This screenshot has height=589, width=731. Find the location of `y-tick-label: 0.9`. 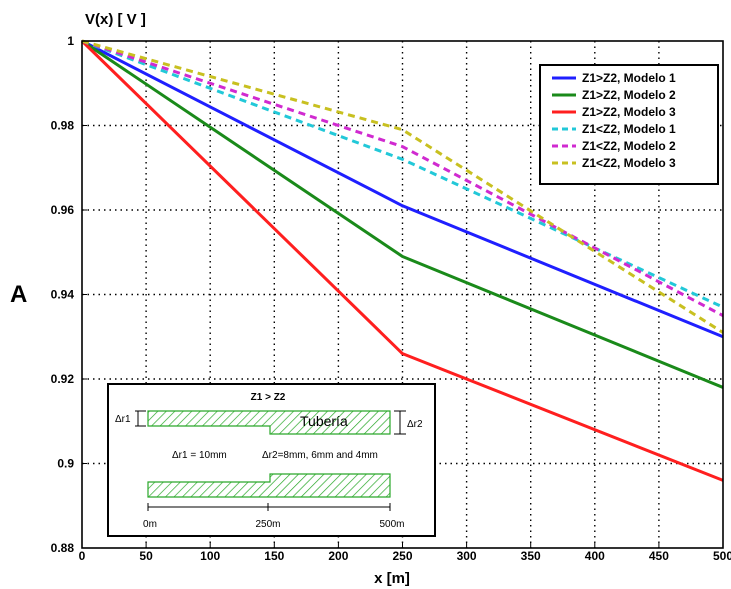

y-tick-label: 0.9 is located at coordinates (65, 464).